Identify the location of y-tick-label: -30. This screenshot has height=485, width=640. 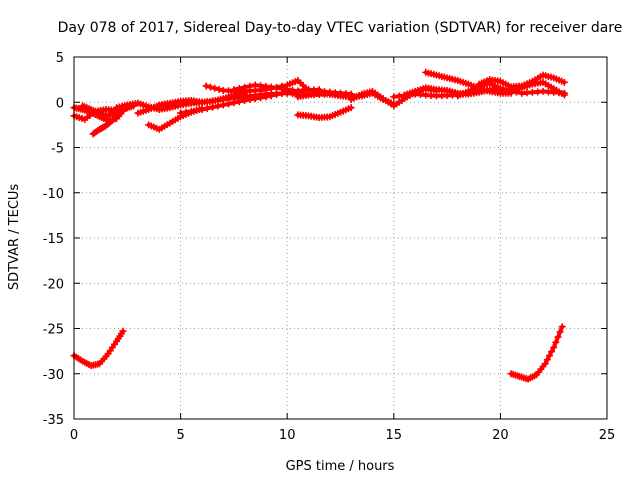
(53, 375).